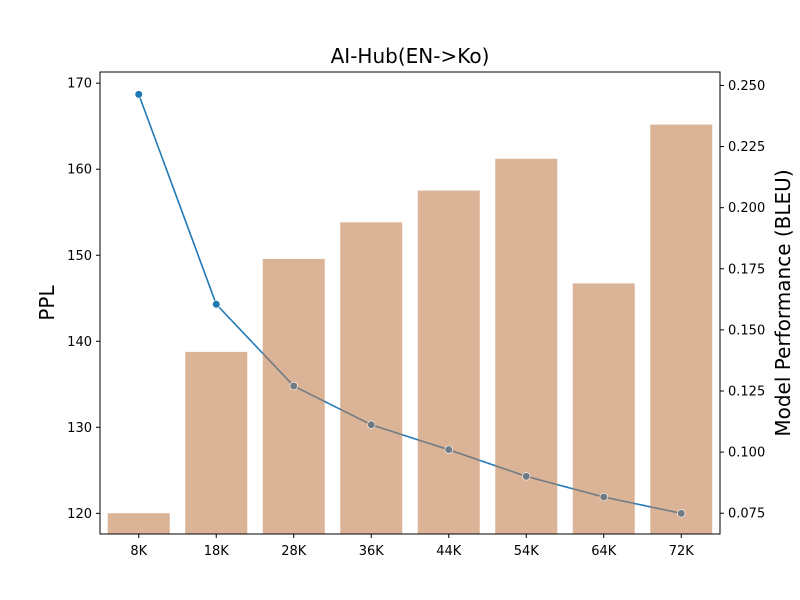  Describe the element at coordinates (681, 513) in the screenshot. I see `point-72K` at that location.